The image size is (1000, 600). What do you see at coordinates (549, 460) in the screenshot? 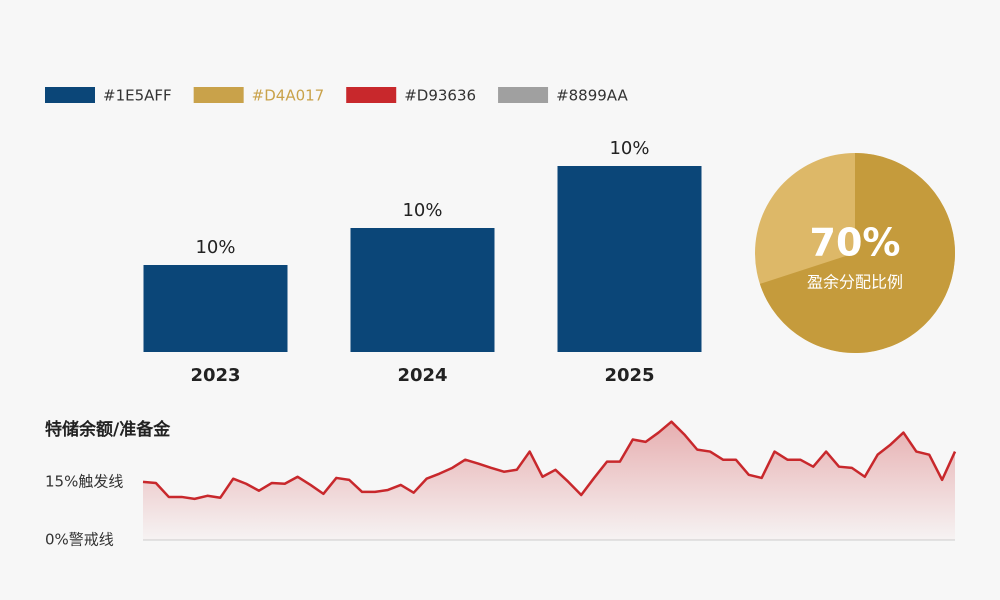
I see `line` at bounding box center [549, 460].